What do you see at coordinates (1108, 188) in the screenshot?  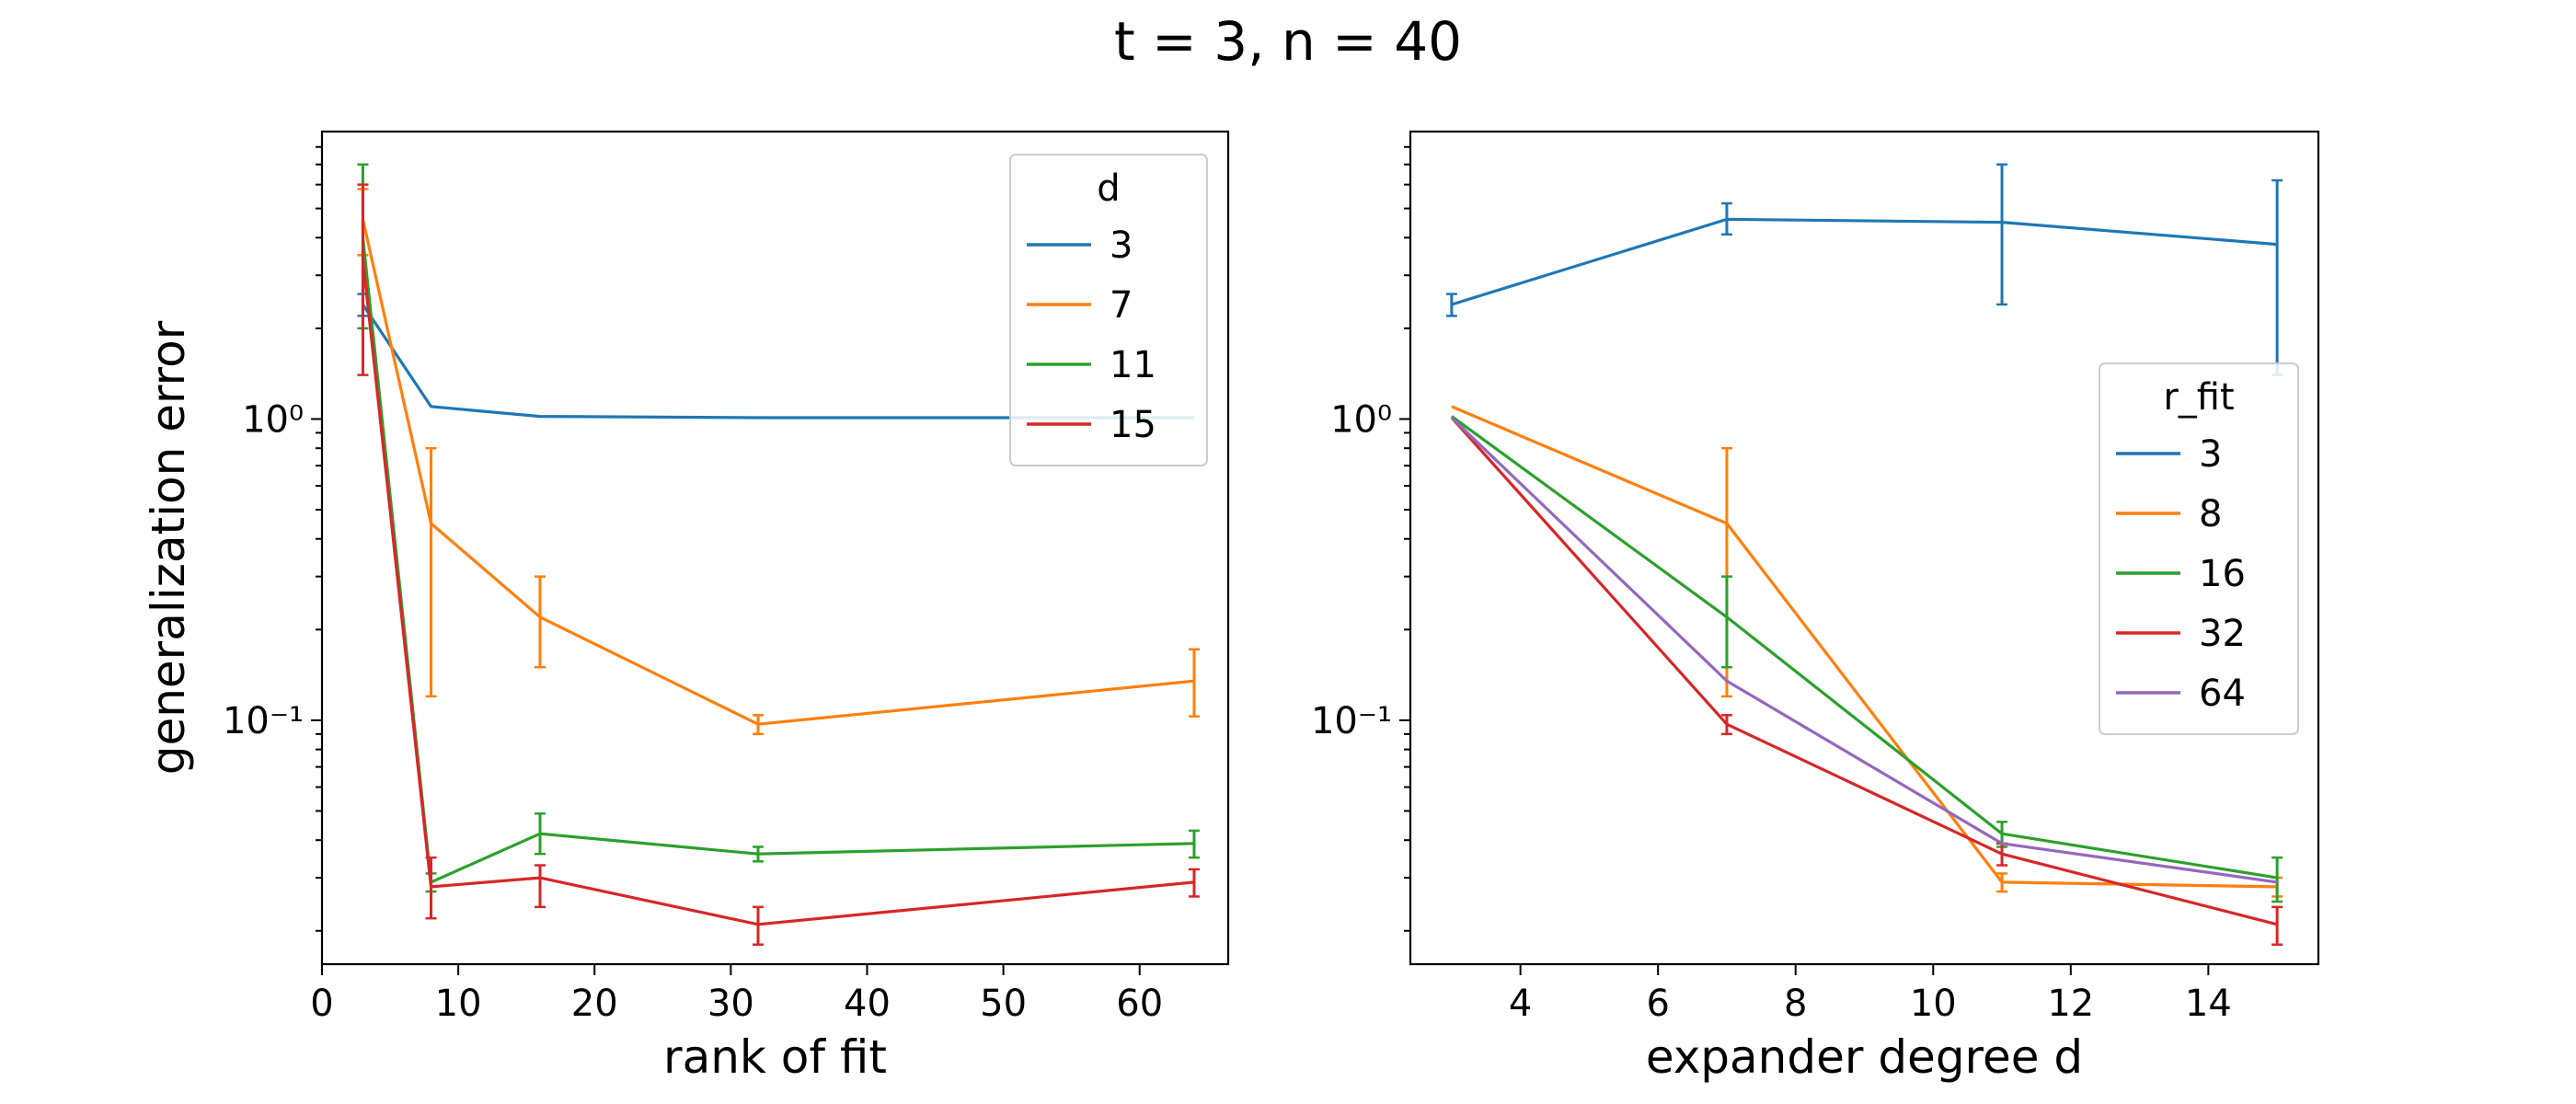 I see `legend-title: d` at bounding box center [1108, 188].